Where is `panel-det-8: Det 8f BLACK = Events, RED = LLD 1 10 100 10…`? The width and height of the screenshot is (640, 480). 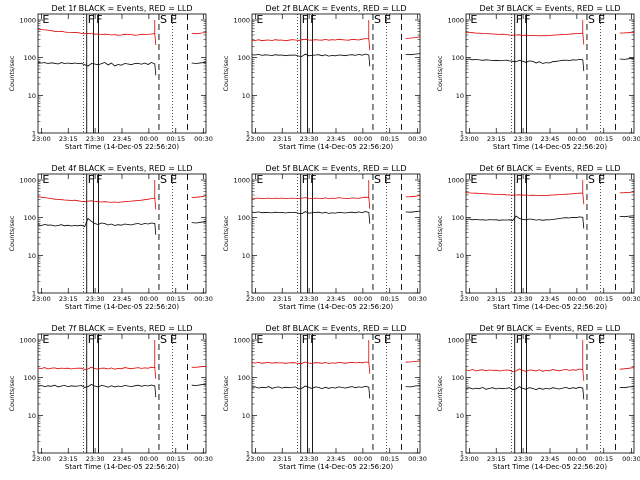 panel-det-8: Det 8f BLACK = Events, RED = LLD 1 10 100 10… is located at coordinates (324, 397).